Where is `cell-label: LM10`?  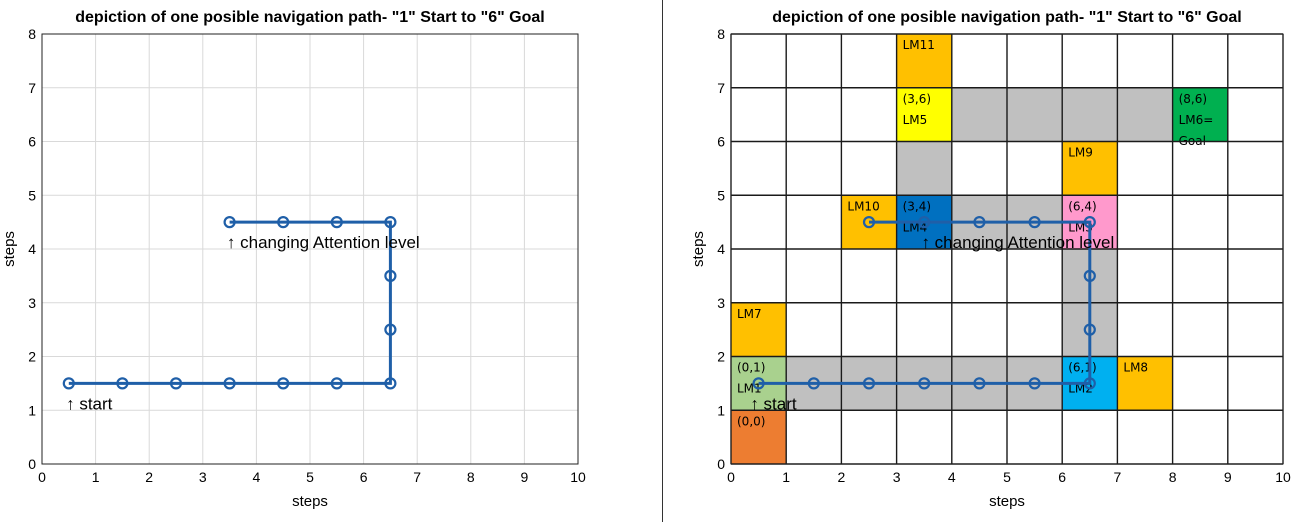
cell-label: LM10 is located at coordinates (863, 206).